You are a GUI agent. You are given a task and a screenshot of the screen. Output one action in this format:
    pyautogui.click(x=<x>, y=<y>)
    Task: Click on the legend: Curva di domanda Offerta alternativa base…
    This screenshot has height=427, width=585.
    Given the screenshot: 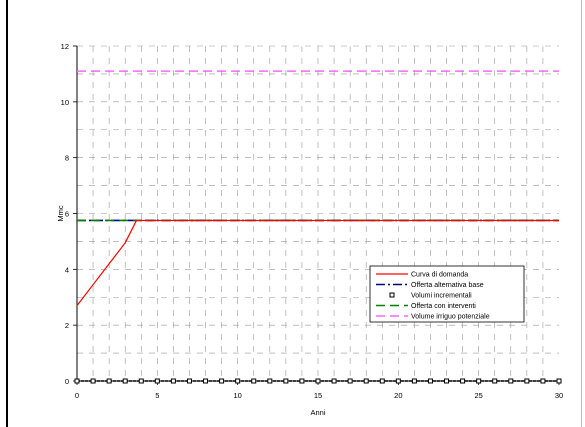 What is the action you would take?
    pyautogui.click(x=447, y=294)
    